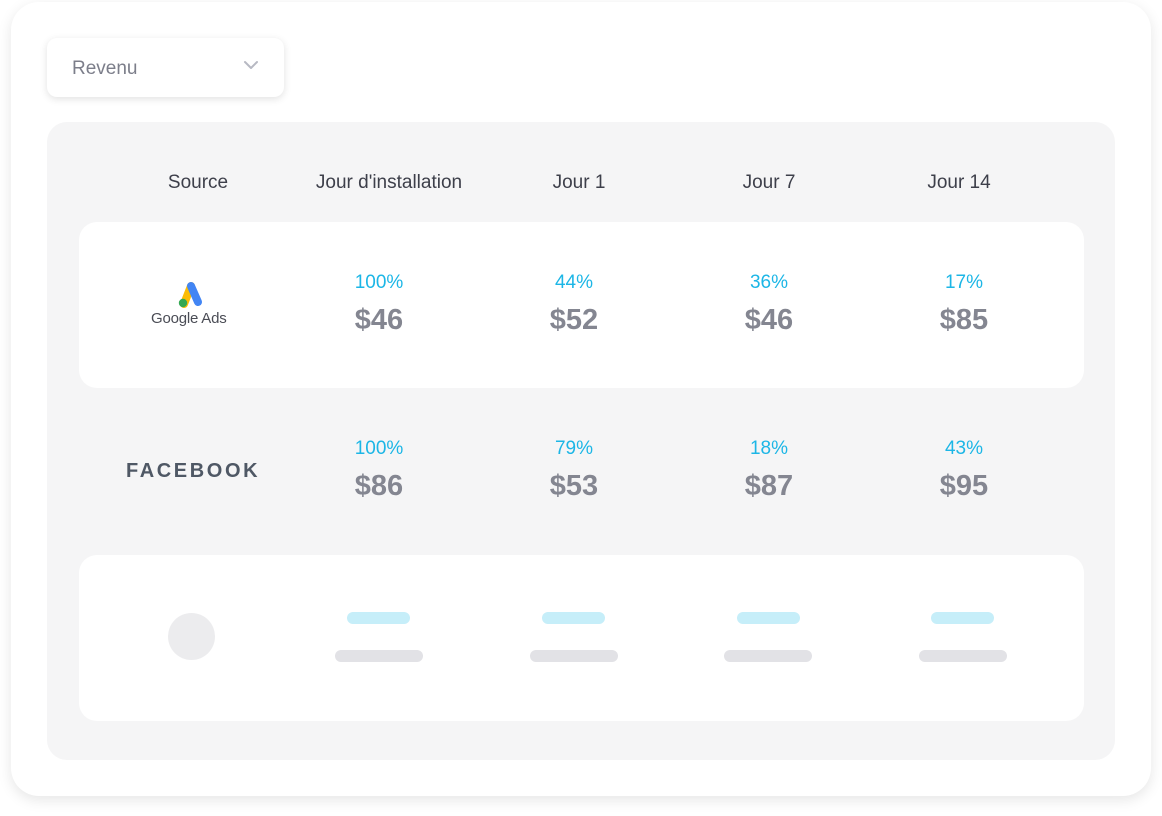  Describe the element at coordinates (105, 68) in the screenshot. I see `metric-dropdown-label: Revenu` at that location.